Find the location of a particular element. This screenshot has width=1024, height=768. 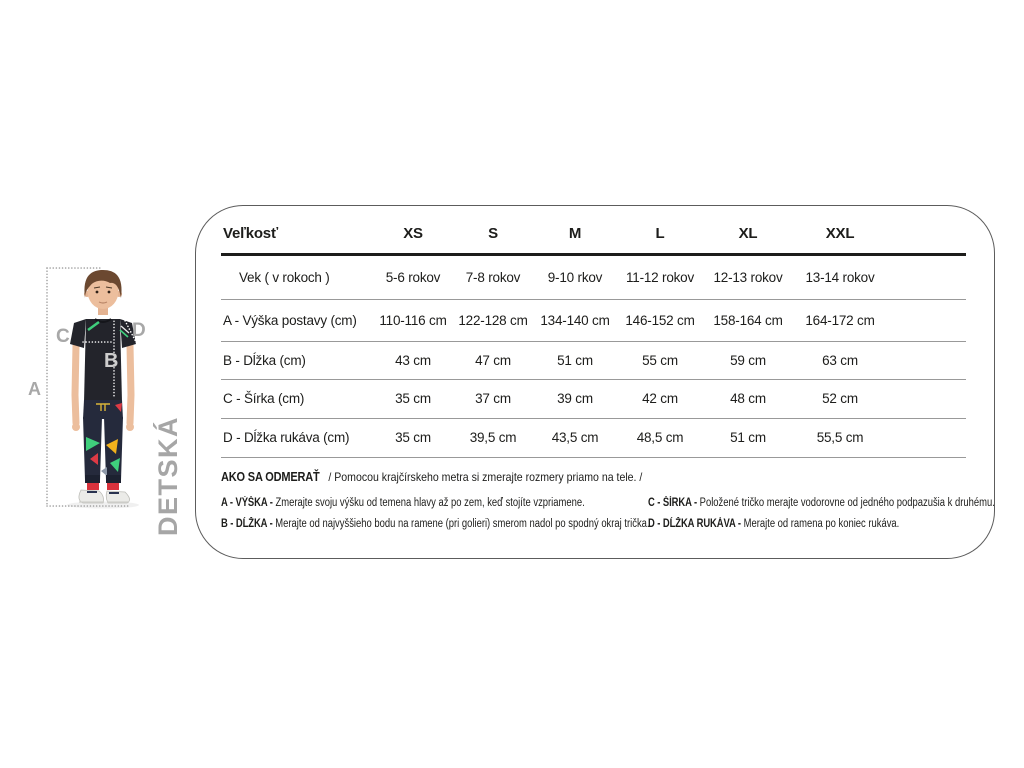

cell: 122-128 cm is located at coordinates (493, 320).